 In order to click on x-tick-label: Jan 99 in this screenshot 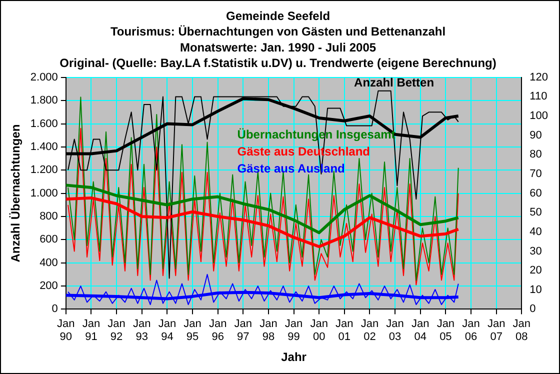, I will do `click(293, 331)`.